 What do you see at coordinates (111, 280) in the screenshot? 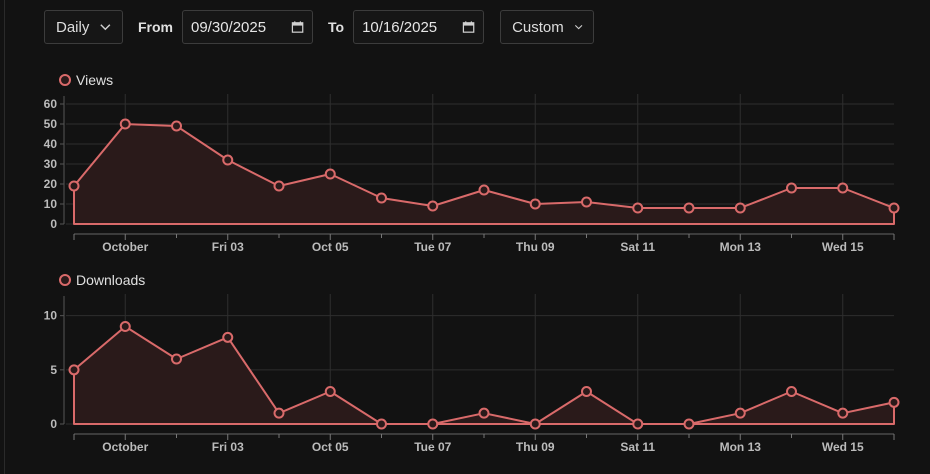
I see `downloads-legend-label: Downloads` at bounding box center [111, 280].